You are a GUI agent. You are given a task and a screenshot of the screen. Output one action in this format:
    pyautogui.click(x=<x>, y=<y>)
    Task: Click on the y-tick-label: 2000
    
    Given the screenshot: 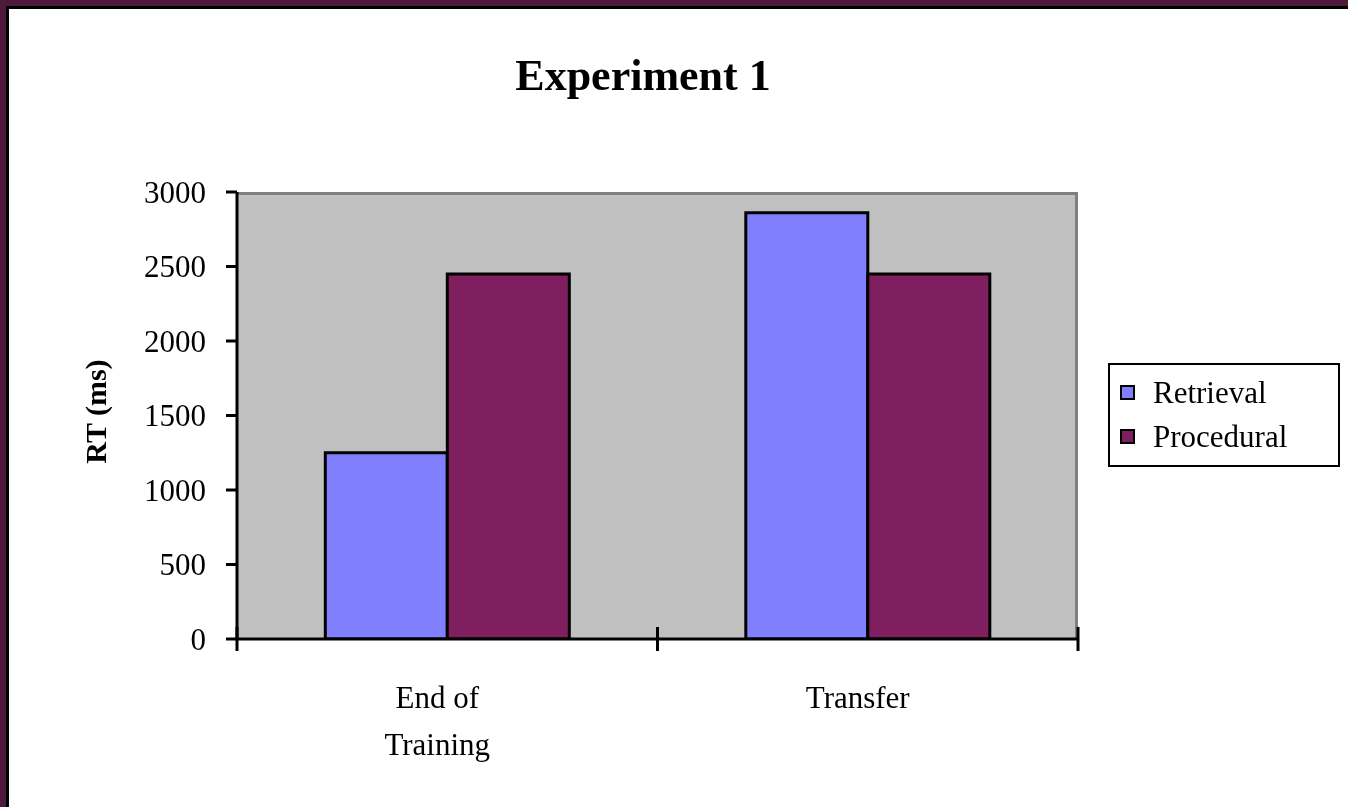 What is the action you would take?
    pyautogui.click(x=175, y=341)
    